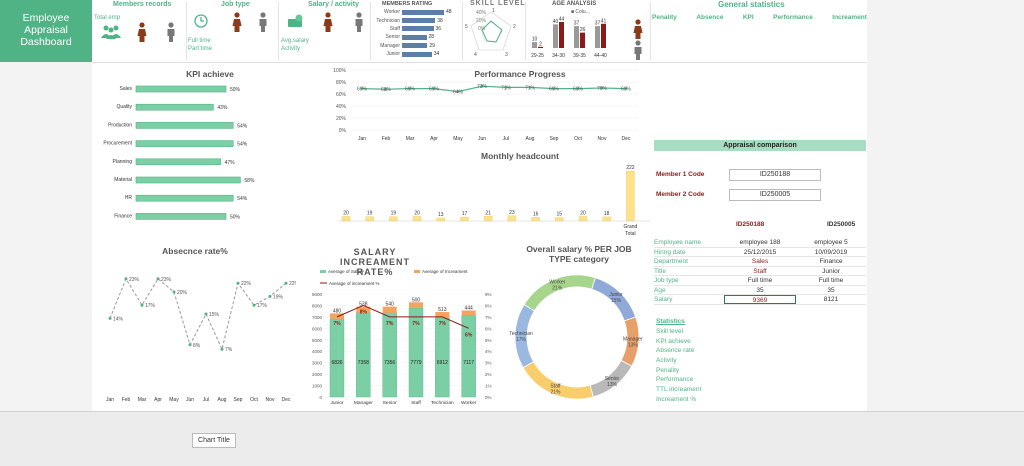 Image resolution: width=1024 pixels, height=466 pixels. Describe the element at coordinates (440, 20) in the screenshot. I see `rating-value: 38` at that location.